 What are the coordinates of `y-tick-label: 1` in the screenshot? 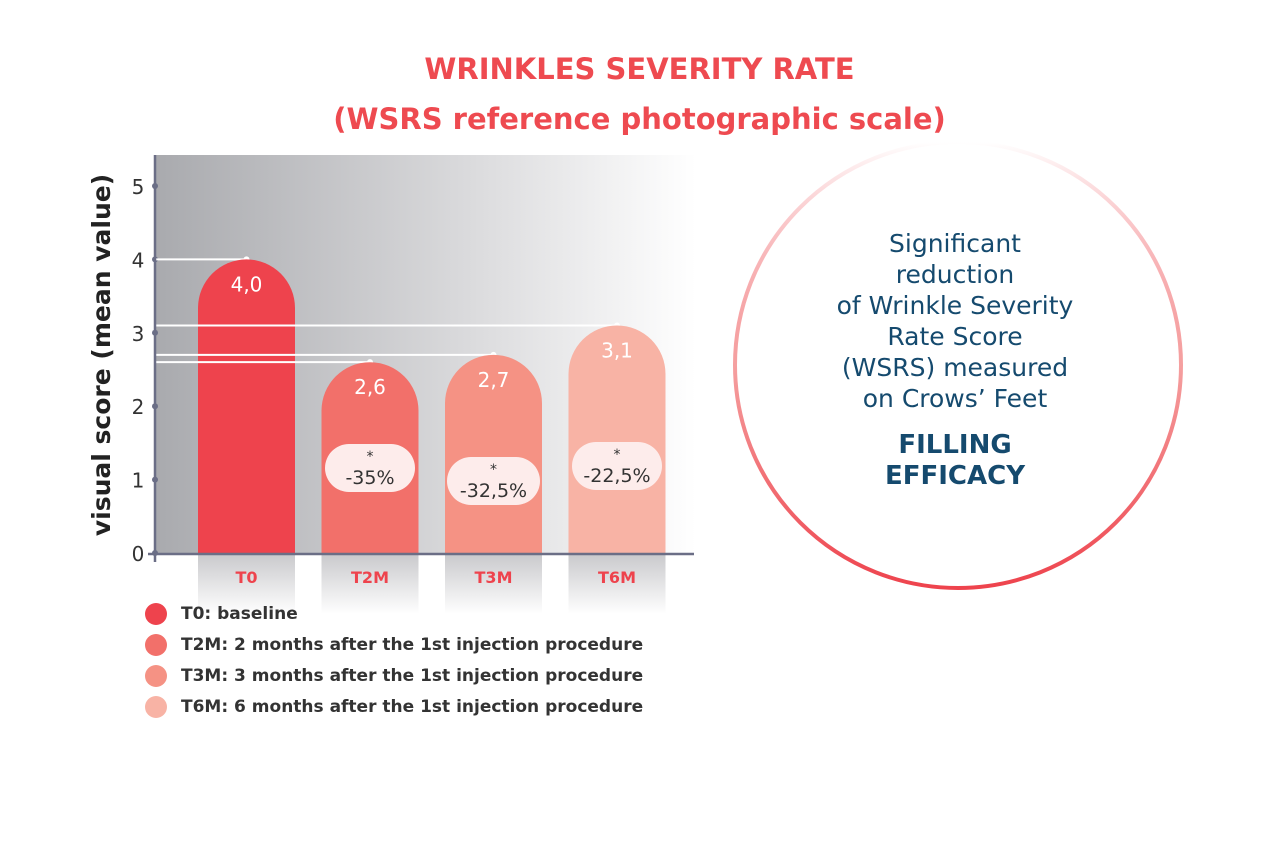 It's located at (138, 481).